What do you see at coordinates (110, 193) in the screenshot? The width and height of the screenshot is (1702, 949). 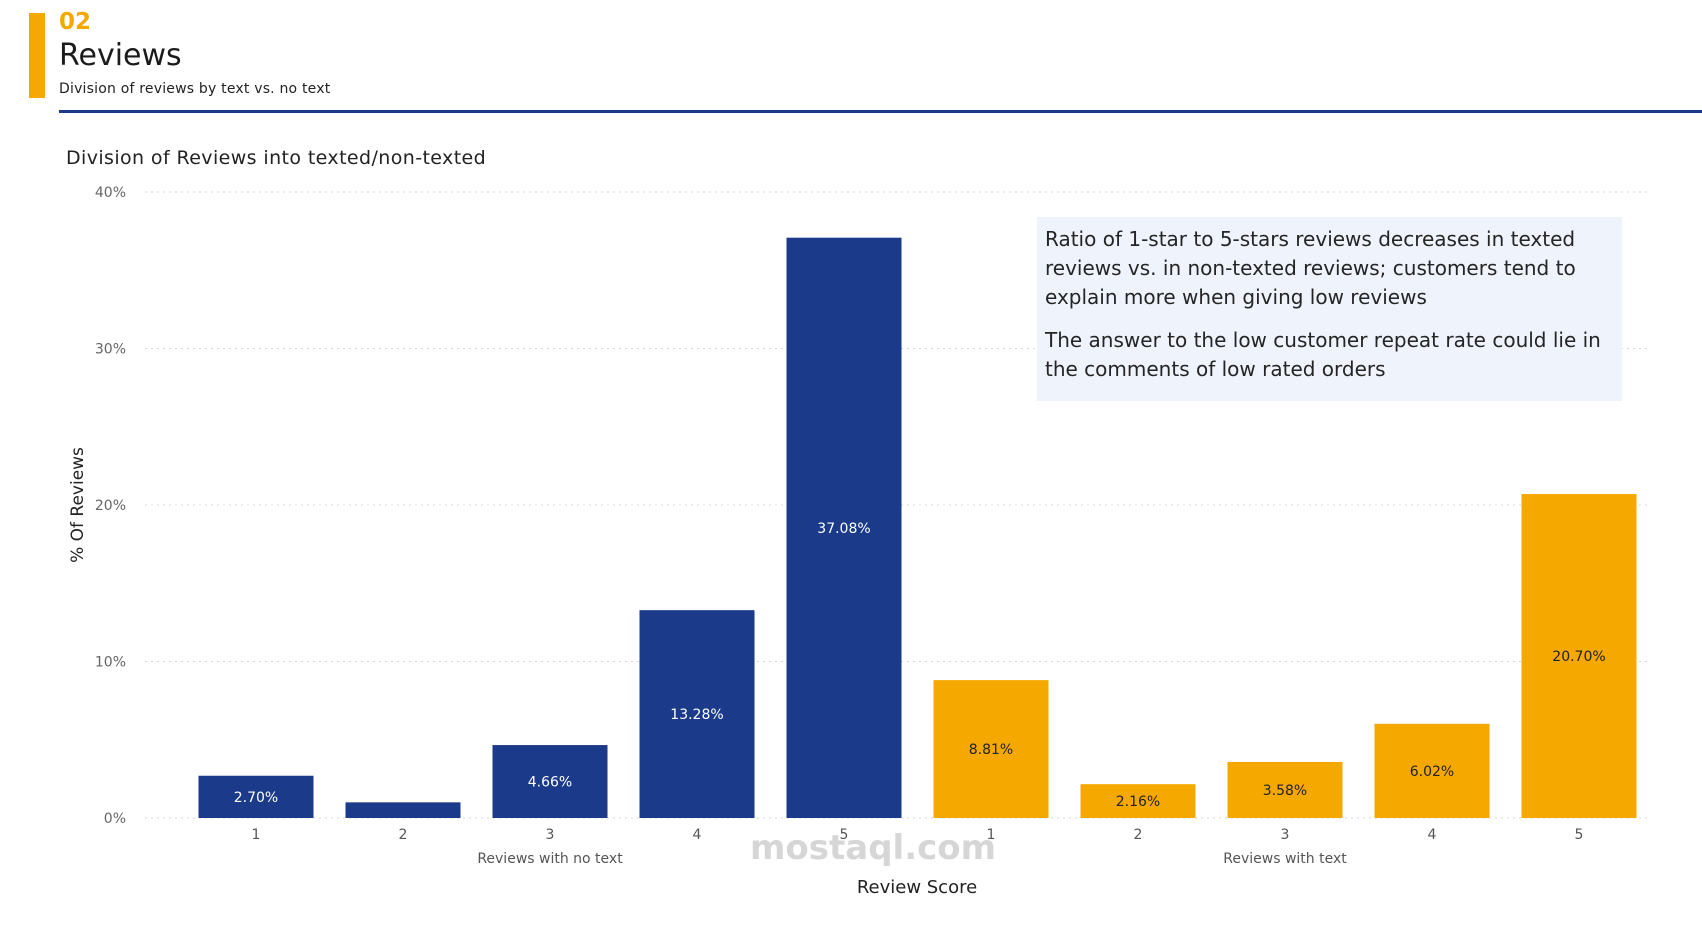 I see `y-tick-label: 40%` at bounding box center [110, 193].